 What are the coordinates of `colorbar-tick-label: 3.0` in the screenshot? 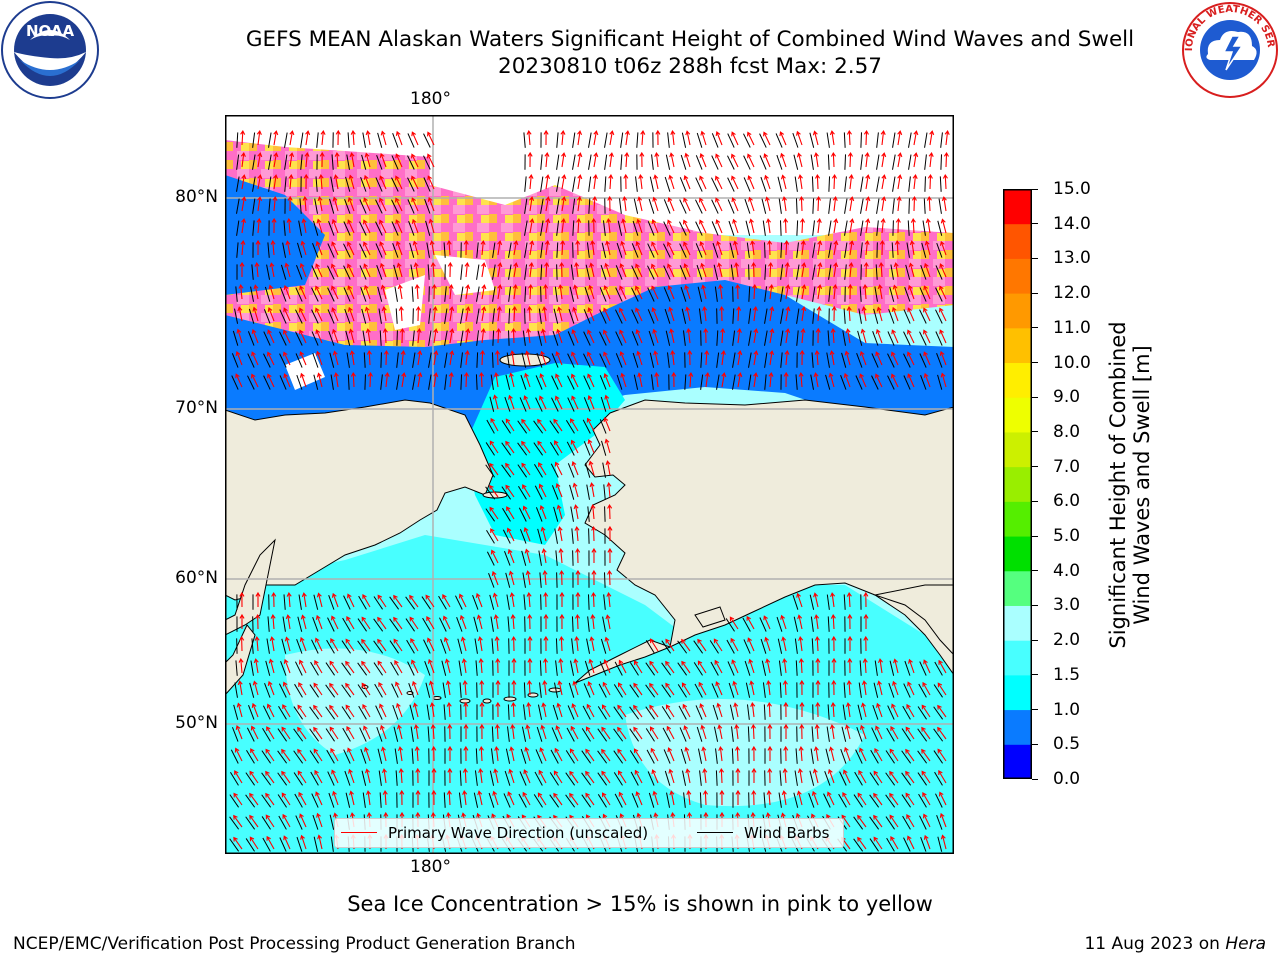 It's located at (1067, 605).